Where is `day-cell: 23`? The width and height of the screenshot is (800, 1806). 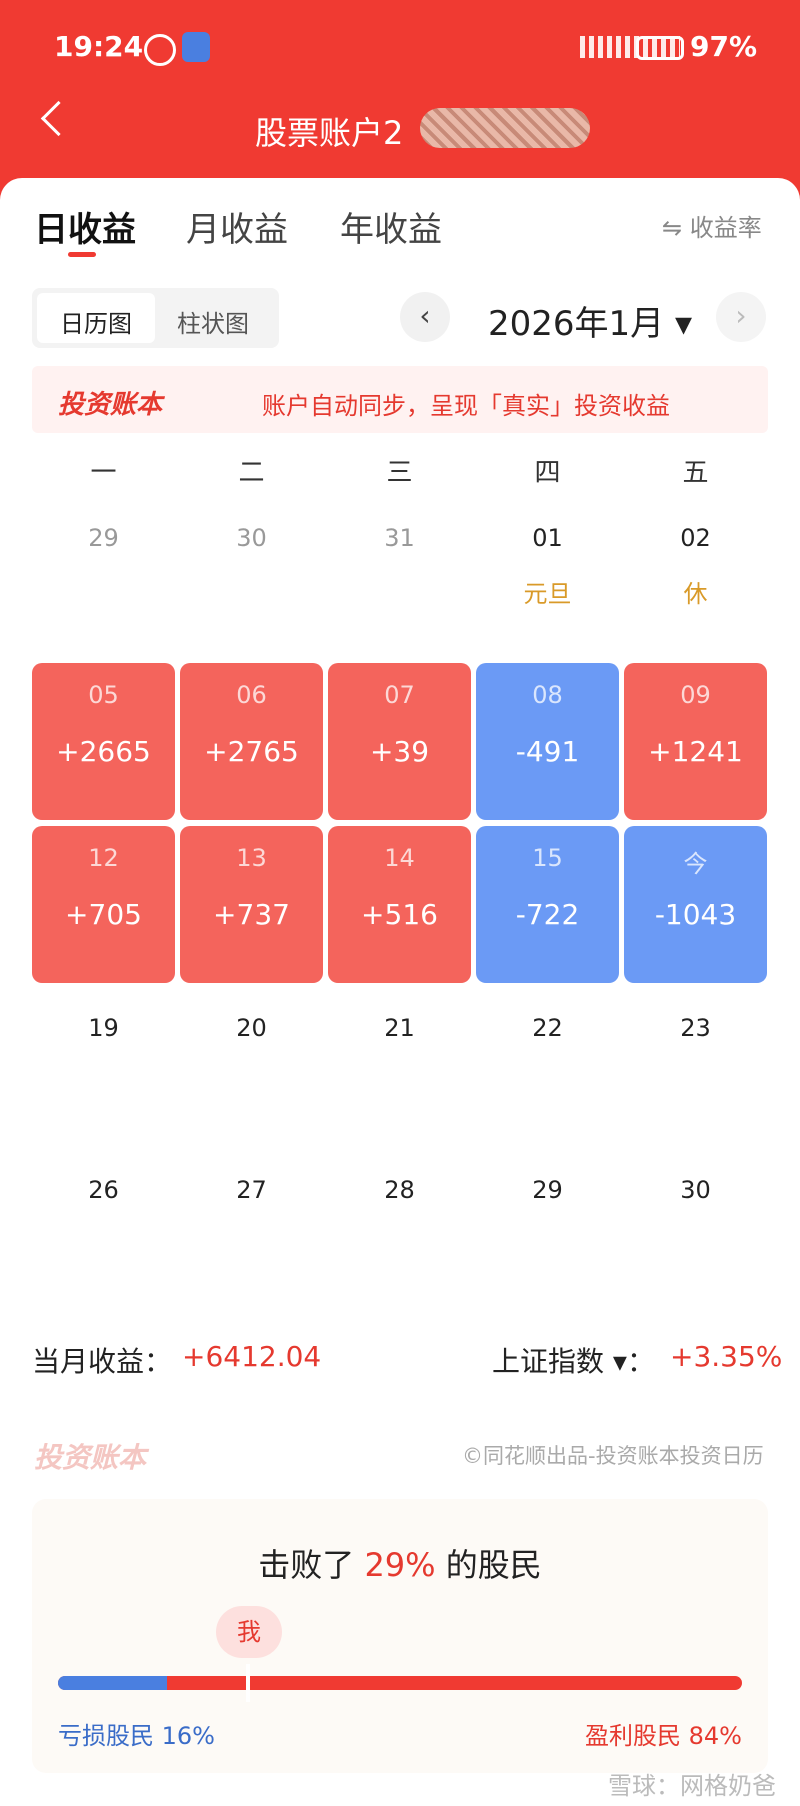
day-cell: 23 is located at coordinates (695, 1078).